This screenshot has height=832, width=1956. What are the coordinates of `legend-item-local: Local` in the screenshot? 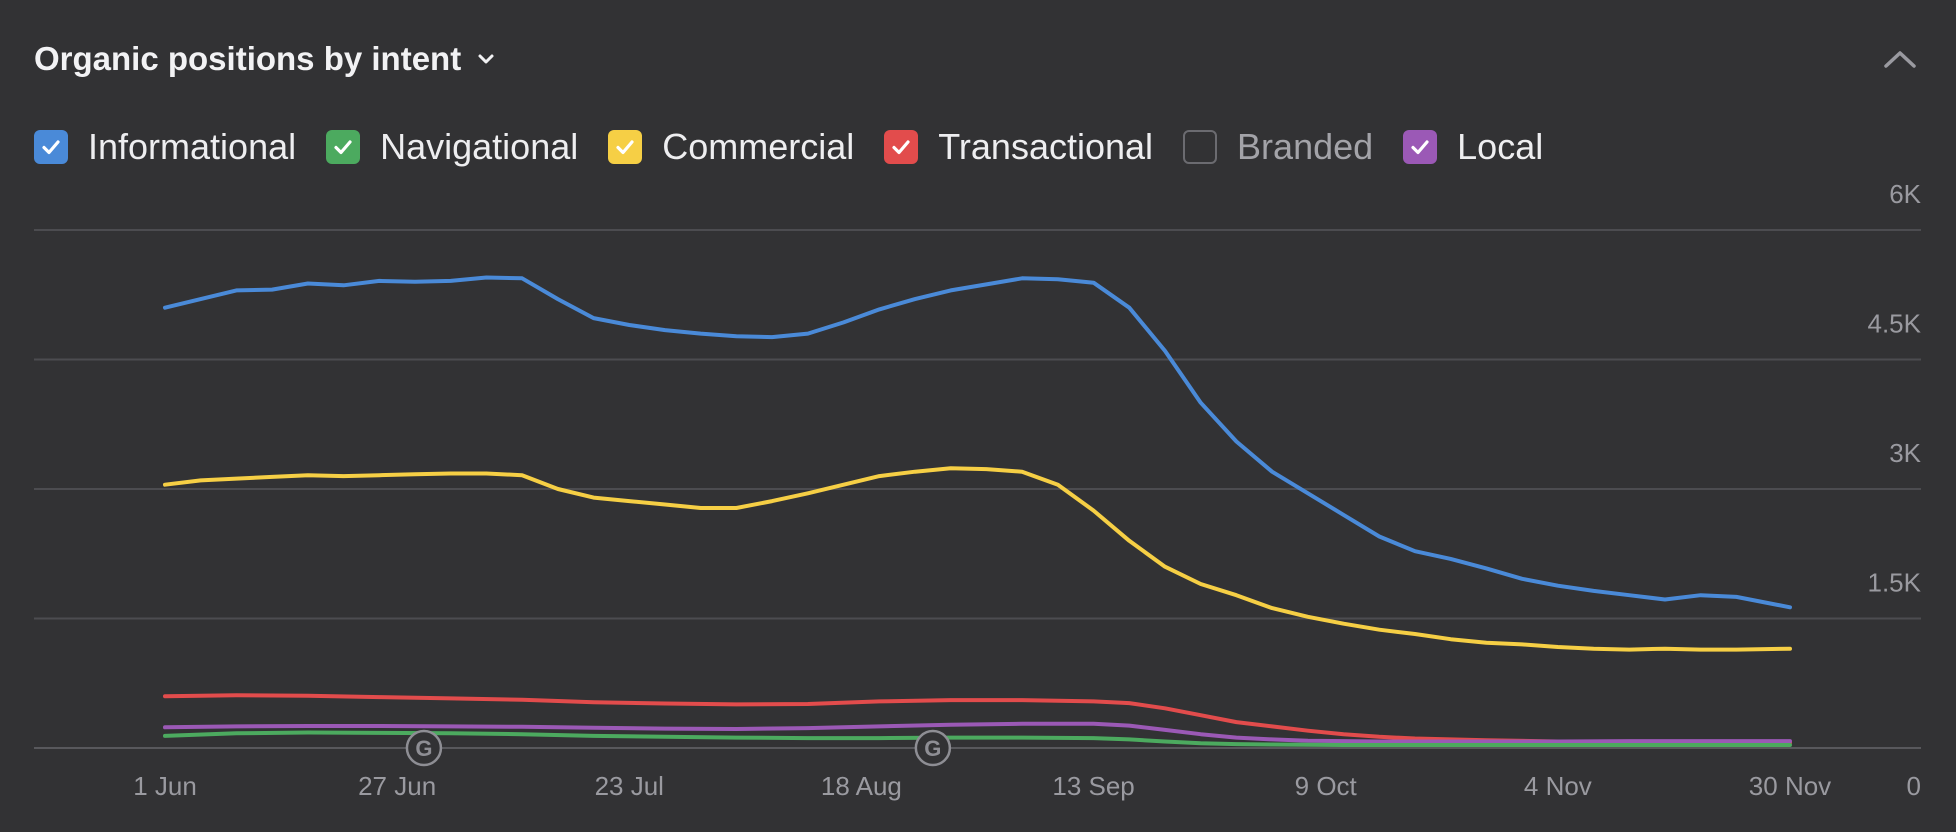 It's located at (1473, 147).